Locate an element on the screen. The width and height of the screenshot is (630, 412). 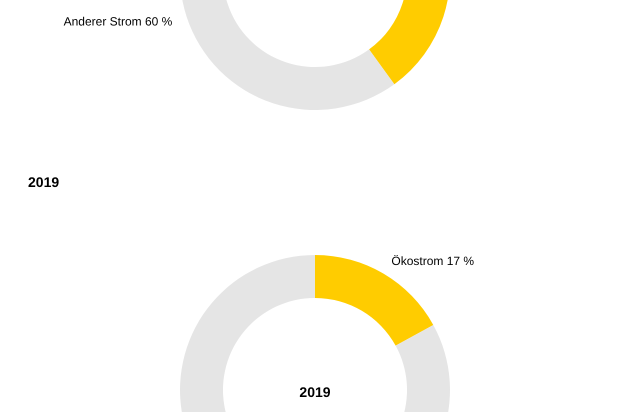
slice-label: Ökostrom 17 % is located at coordinates (432, 261).